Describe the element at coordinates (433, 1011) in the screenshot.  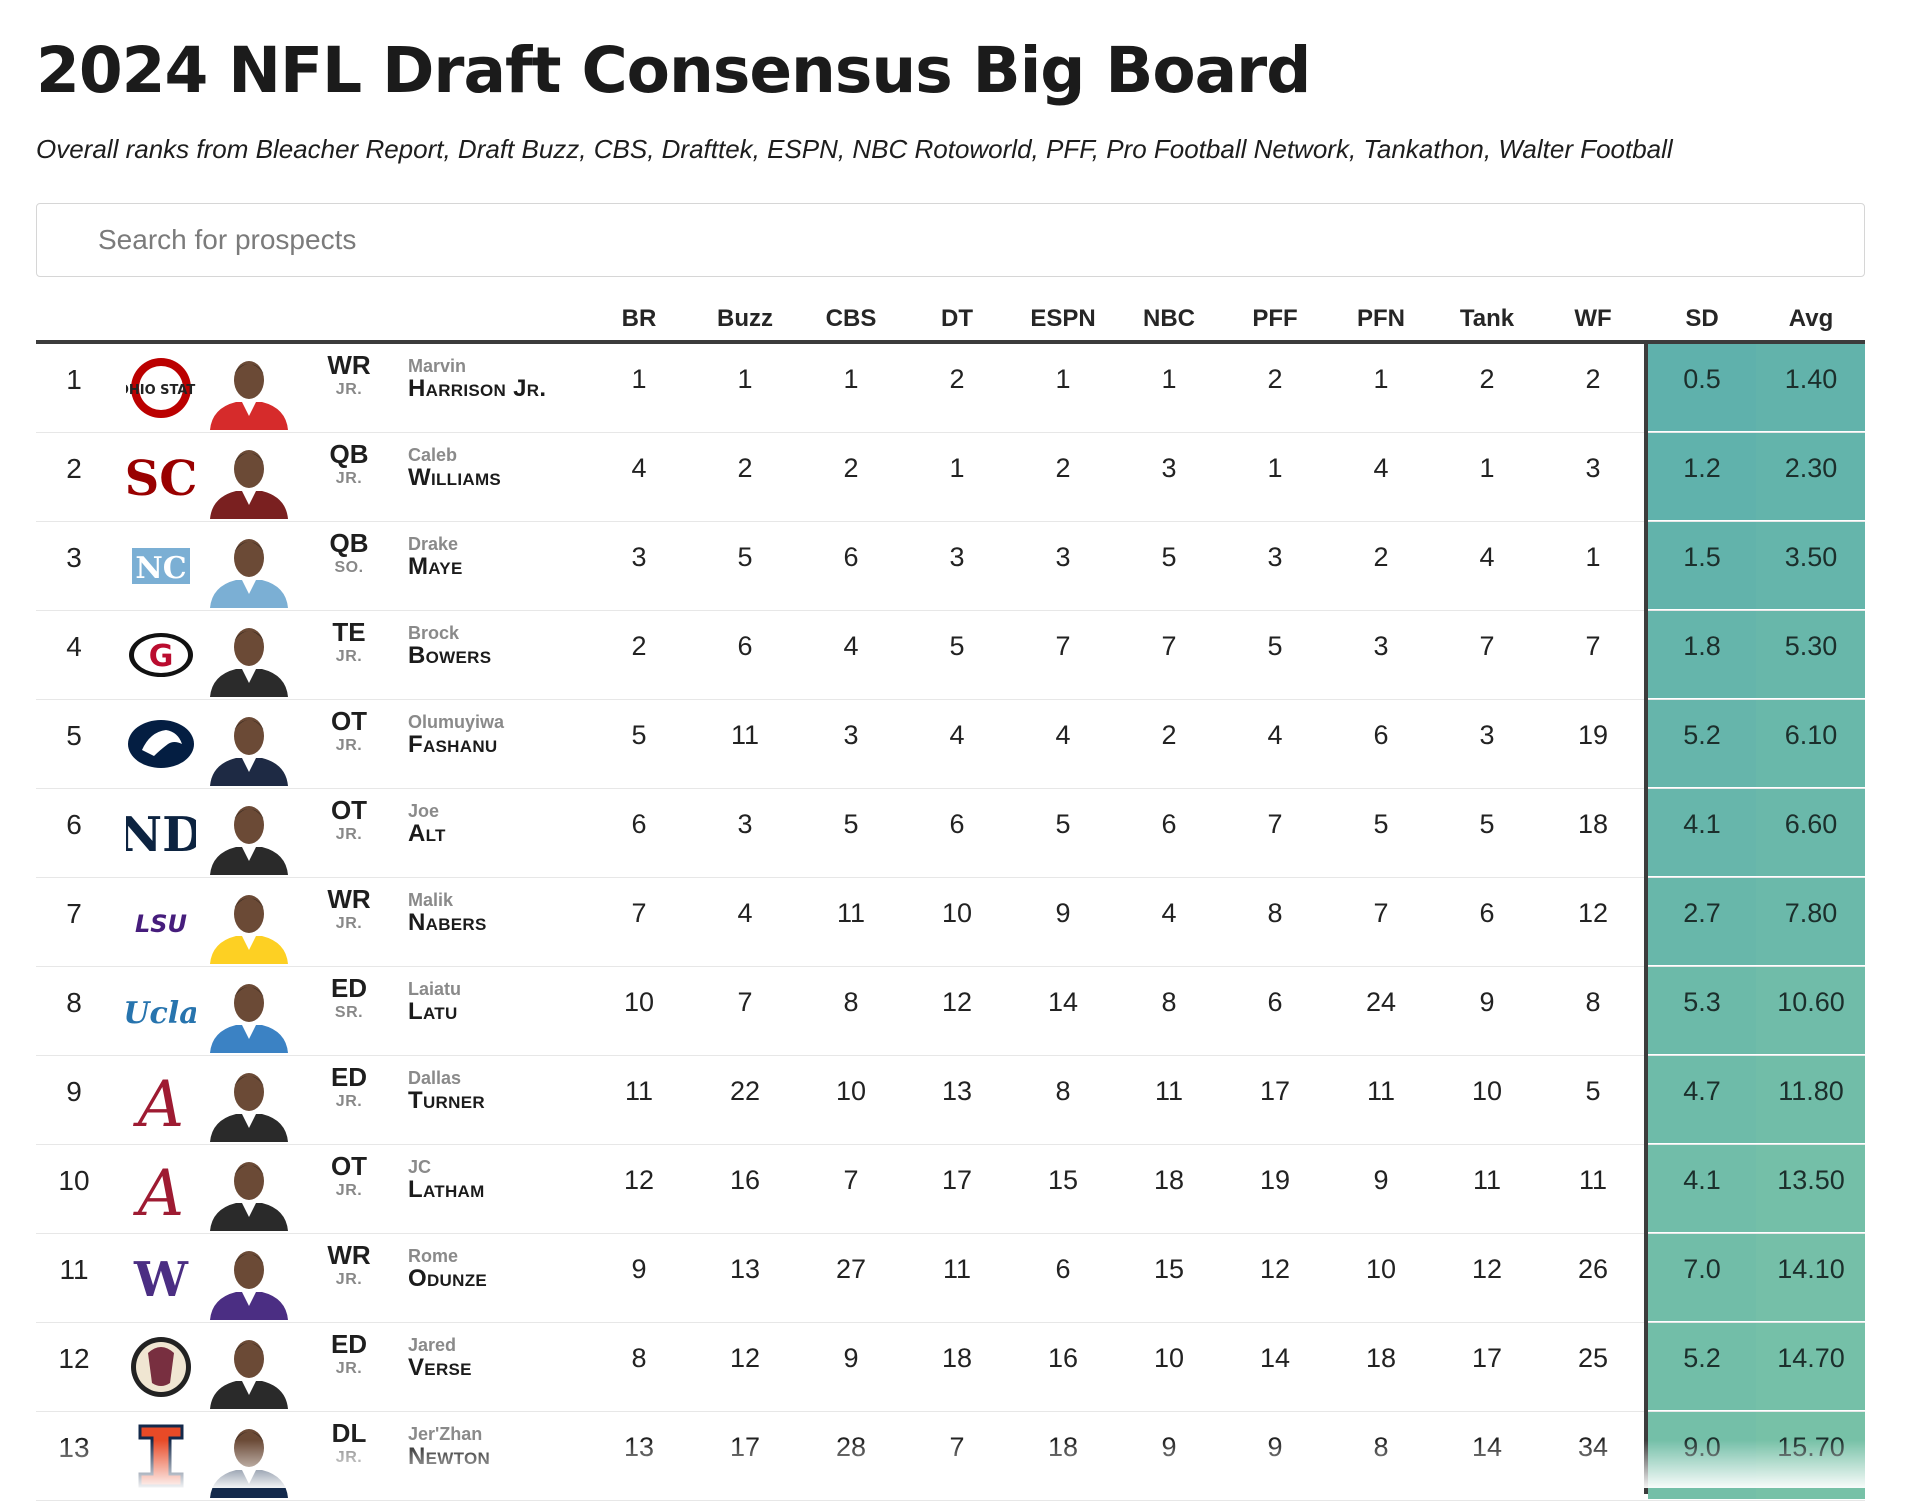
I see `player-last-name: Latu` at that location.